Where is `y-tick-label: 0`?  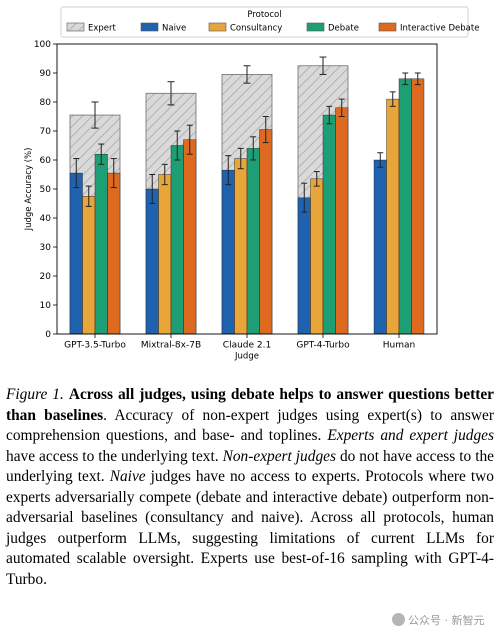
y-tick-label: 0 is located at coordinates (48, 335).